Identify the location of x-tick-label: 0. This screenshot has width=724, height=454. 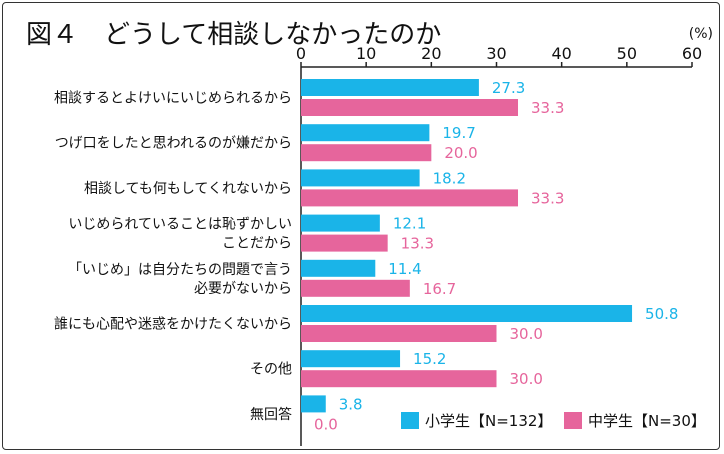
(301, 53).